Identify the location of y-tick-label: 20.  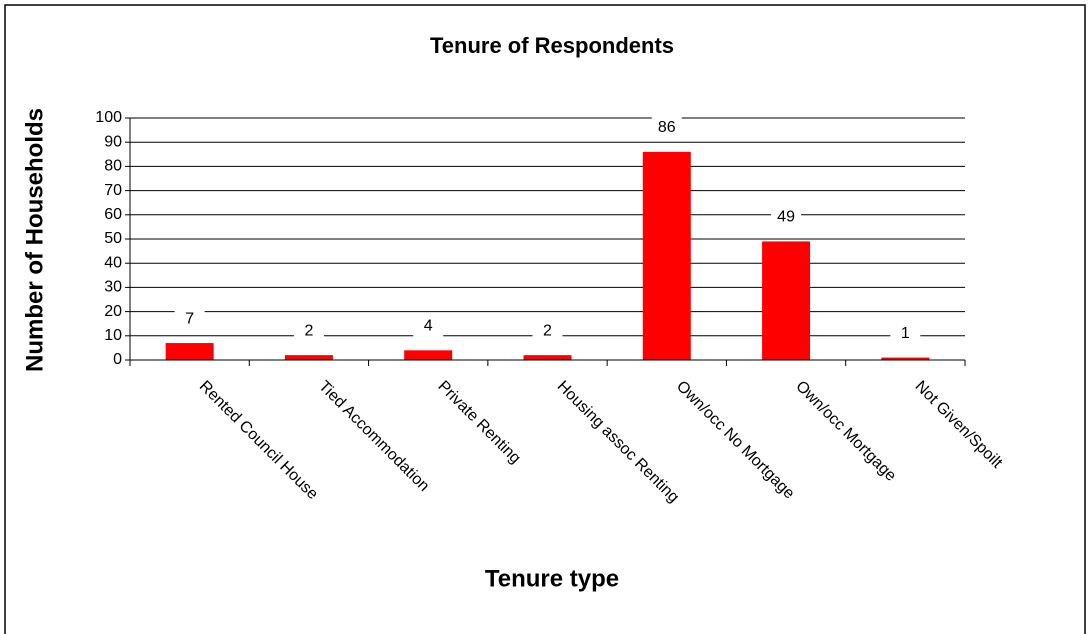
(113, 311).